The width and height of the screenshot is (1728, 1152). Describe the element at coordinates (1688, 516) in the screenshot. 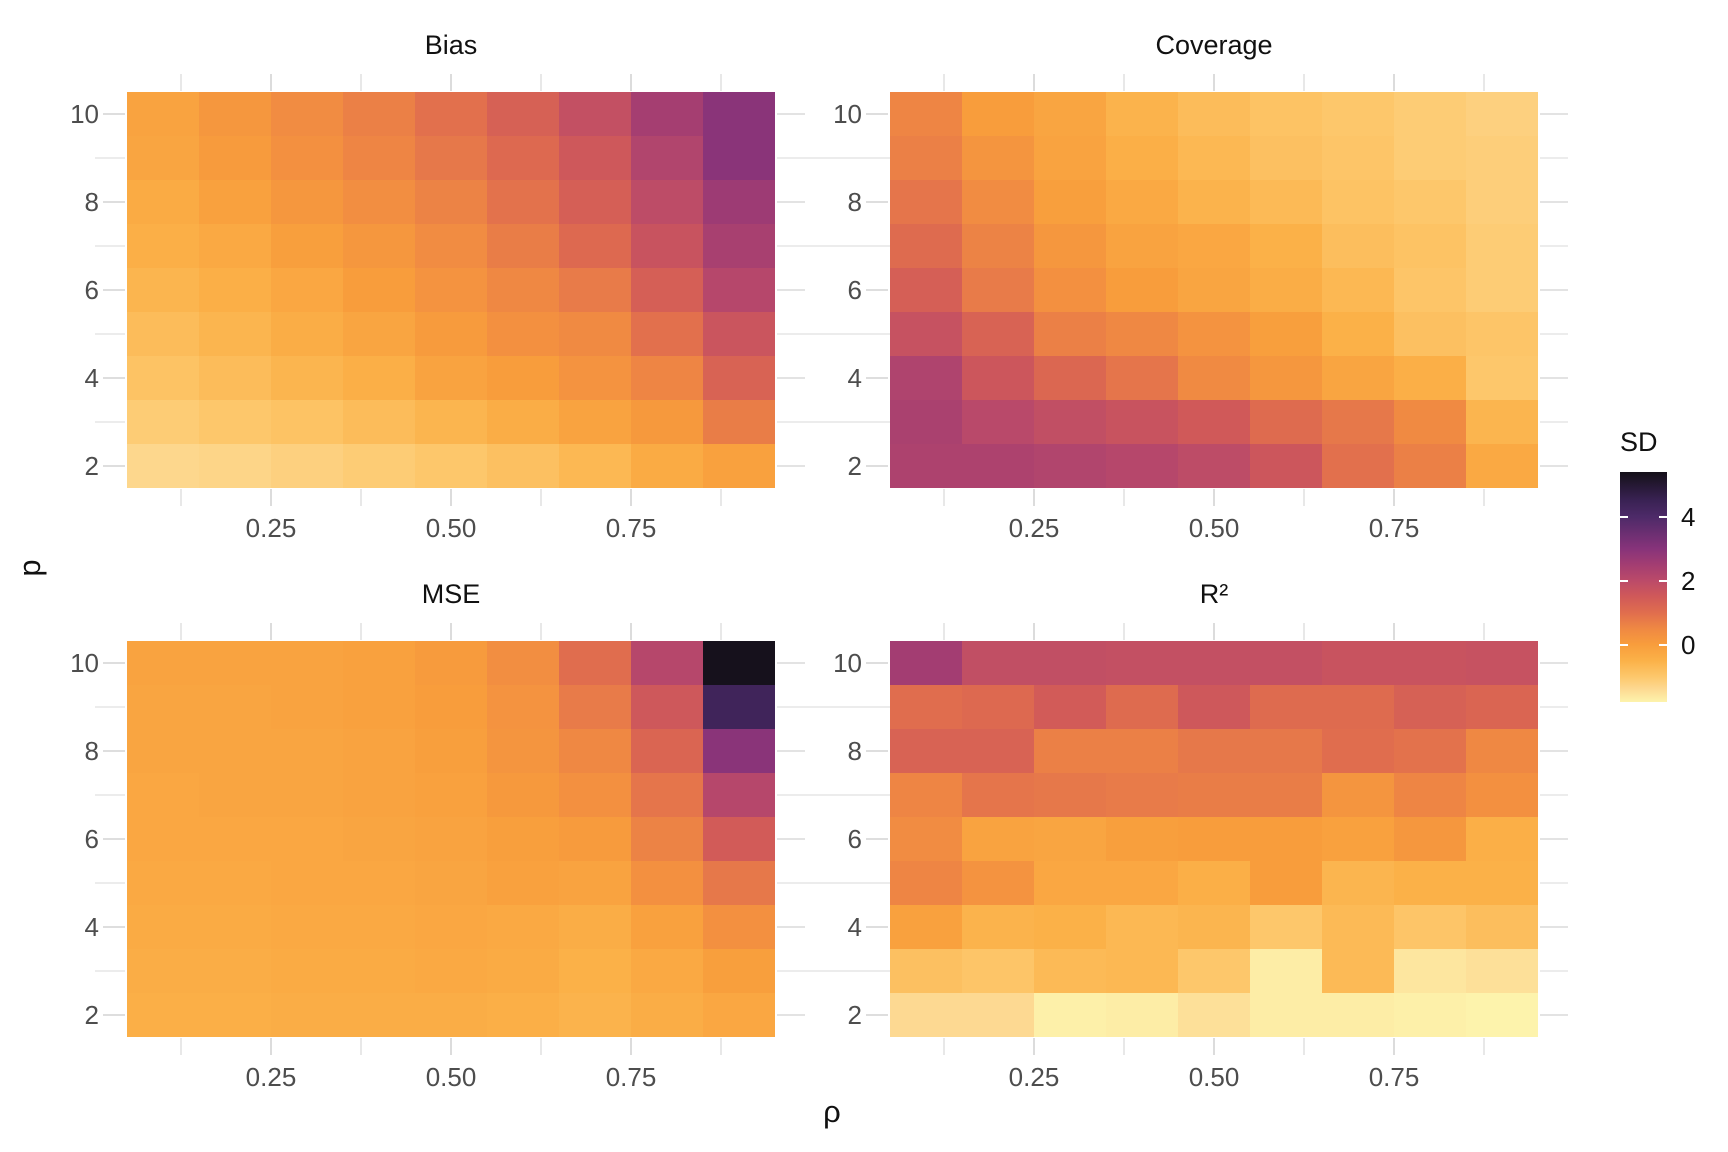

I see `legend-tick-label: 4` at that location.